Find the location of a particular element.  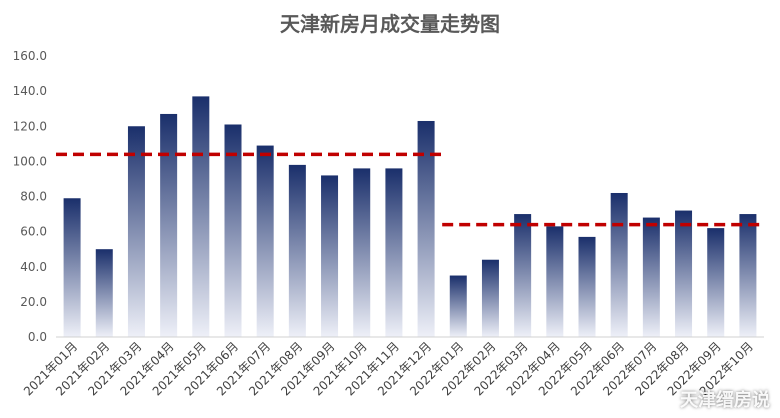

y-tick-label: 40.0 is located at coordinates (33, 267).